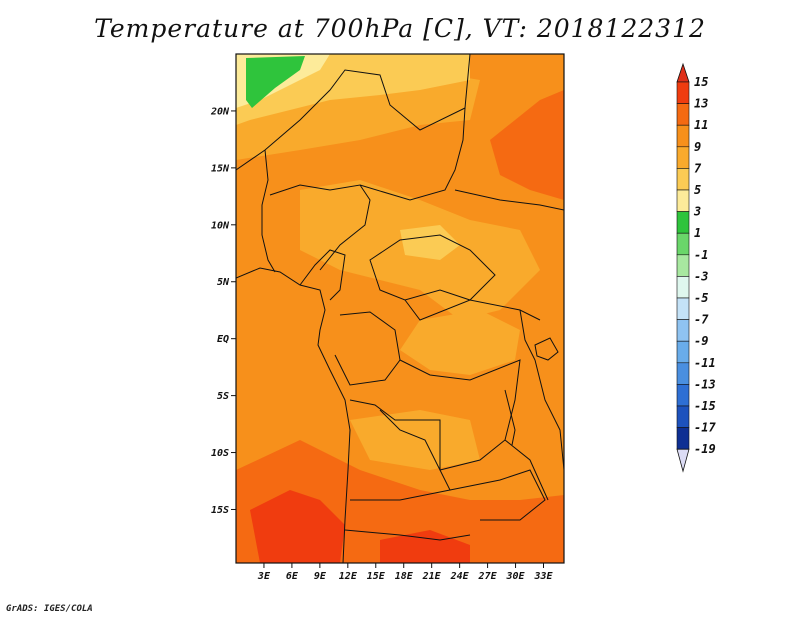 Image resolution: width=800 pixels, height=618 pixels. I want to click on lat-tick-label: 5S, so click(223, 396).